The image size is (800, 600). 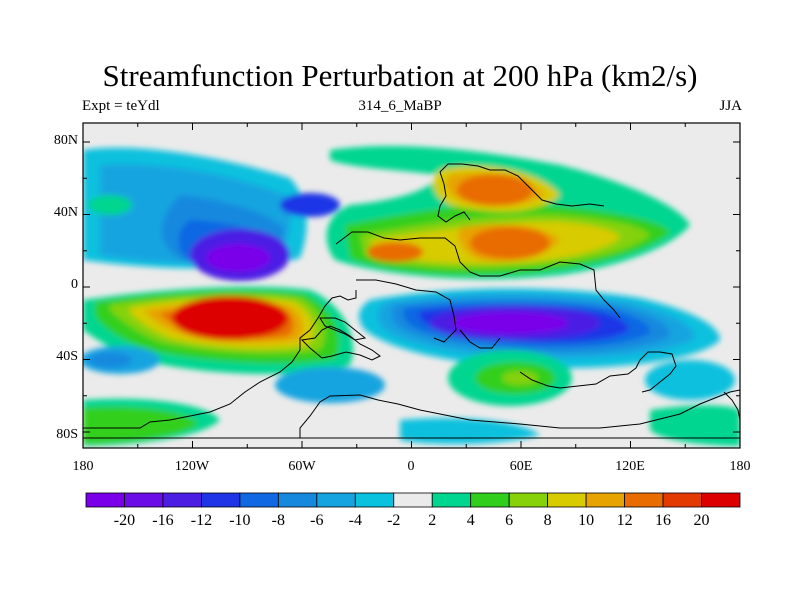 What do you see at coordinates (65, 140) in the screenshot?
I see `lat-label-80n: 80N` at bounding box center [65, 140].